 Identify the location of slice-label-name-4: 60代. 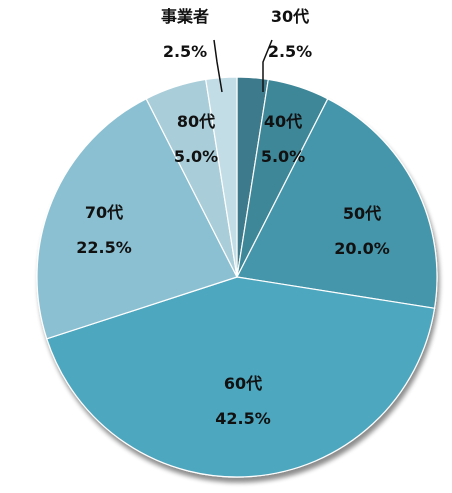
(243, 383).